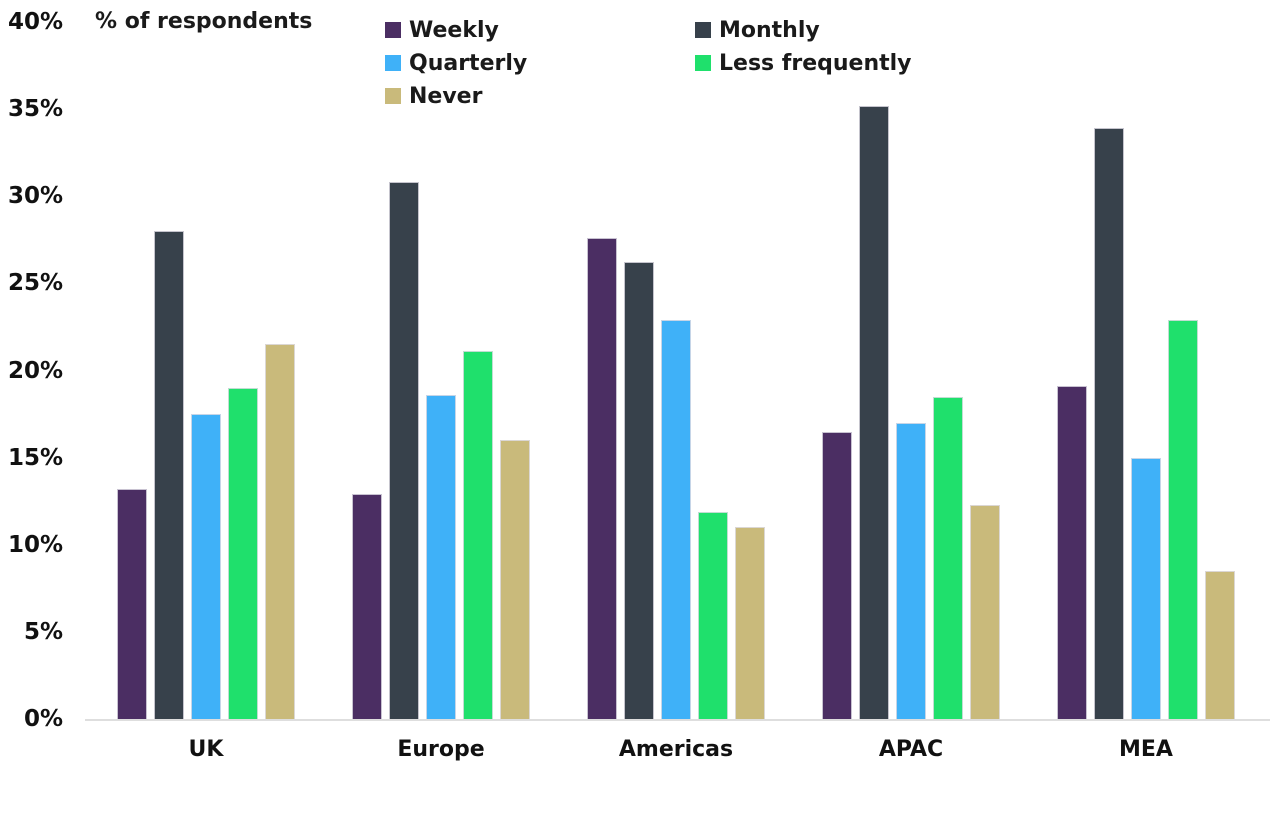  I want to click on x-tick-label-americas: Americas, so click(676, 749).